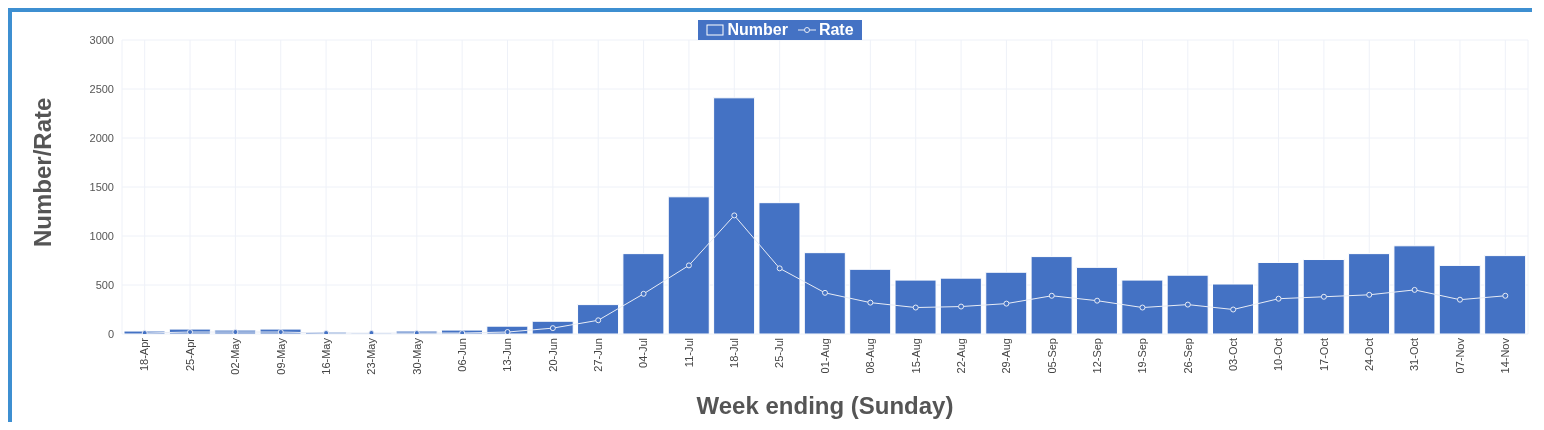 This screenshot has height=430, width=1544. What do you see at coordinates (598, 355) in the screenshot?
I see `x-tick-label: 27-Jun` at bounding box center [598, 355].